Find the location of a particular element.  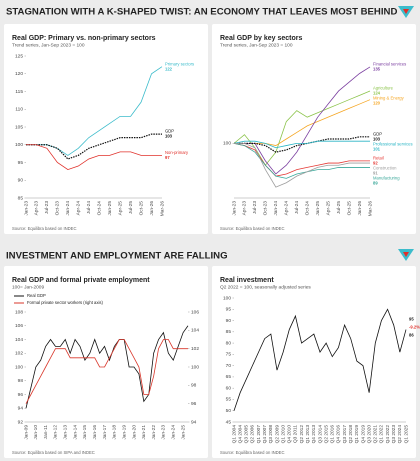

x-tick-label: Jan-10 is located at coordinates (36, 432).